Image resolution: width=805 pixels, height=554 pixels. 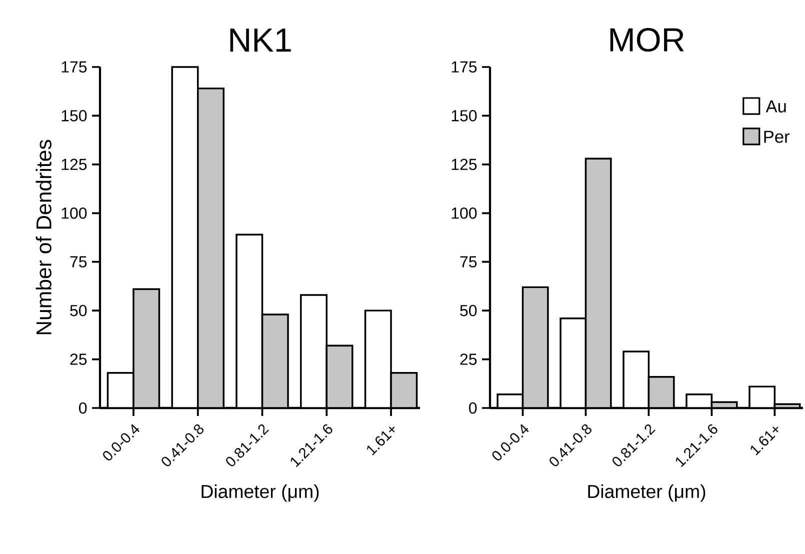 What do you see at coordinates (647, 40) in the screenshot?
I see `chart-title: MOR` at bounding box center [647, 40].